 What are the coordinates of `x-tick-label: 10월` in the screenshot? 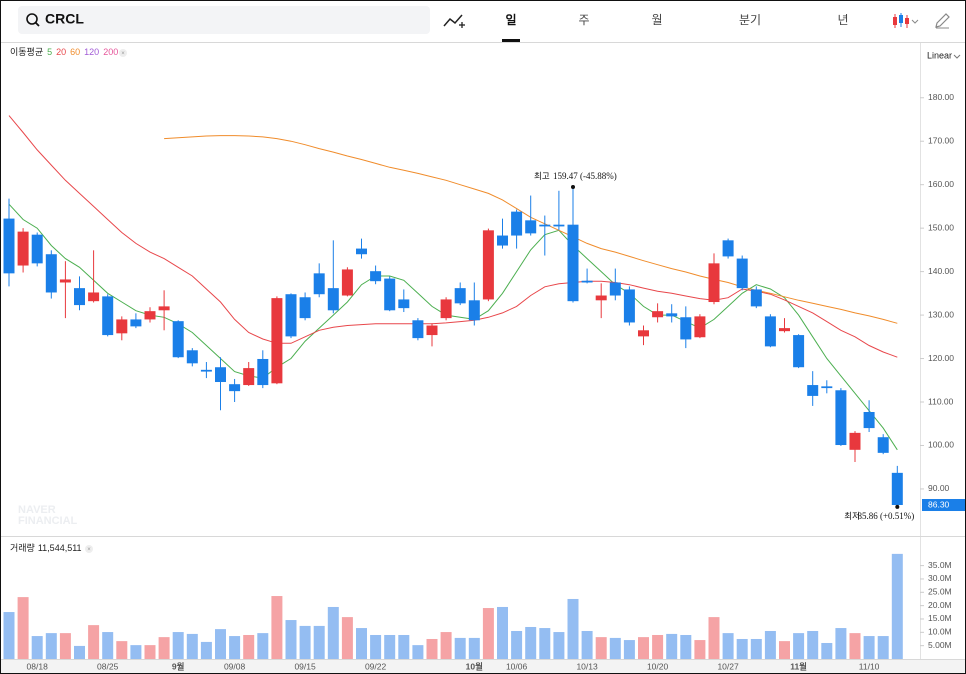 It's located at (474, 666).